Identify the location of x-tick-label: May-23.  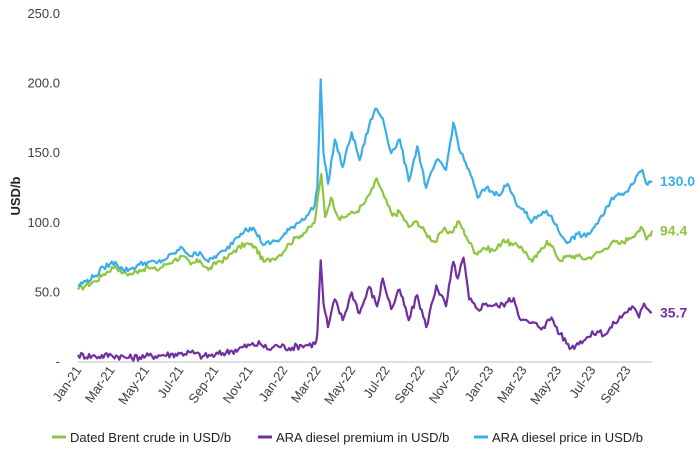
(545, 385).